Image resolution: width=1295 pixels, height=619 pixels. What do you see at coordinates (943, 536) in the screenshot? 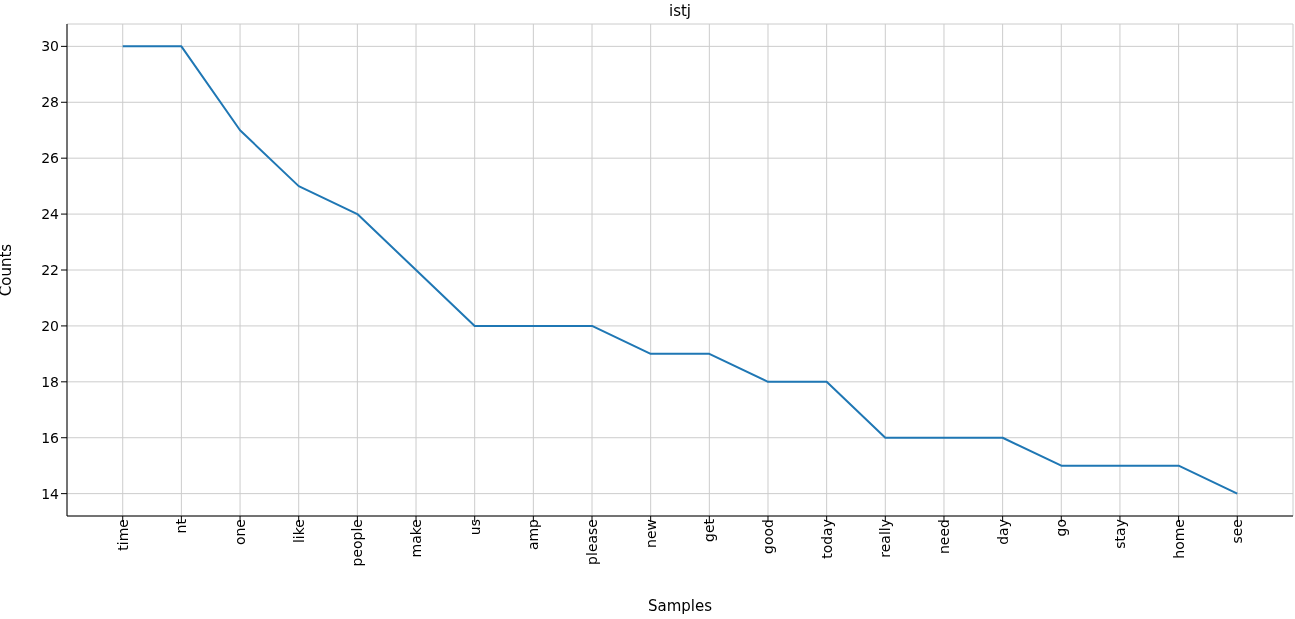
I see `x-tick-label: need` at bounding box center [943, 536].